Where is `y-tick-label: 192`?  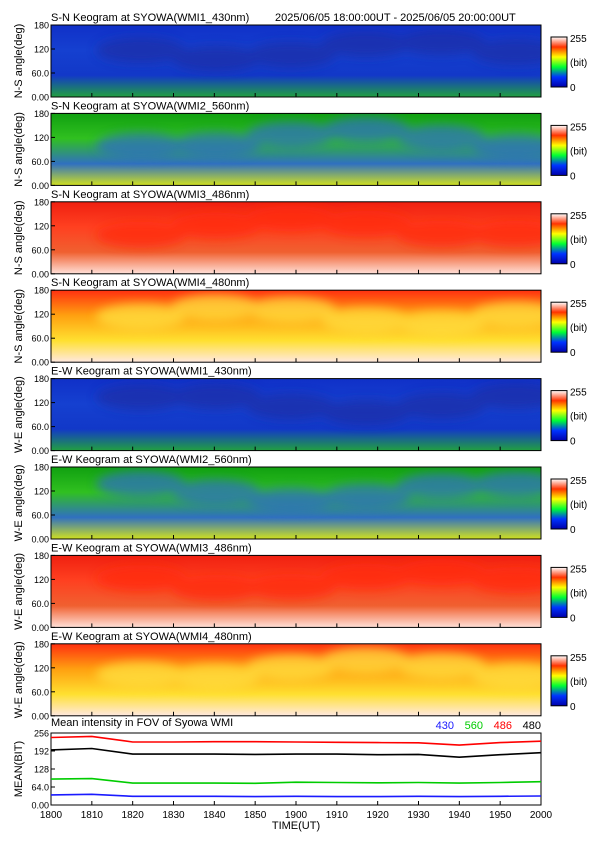
y-tick-label: 192 is located at coordinates (41, 752).